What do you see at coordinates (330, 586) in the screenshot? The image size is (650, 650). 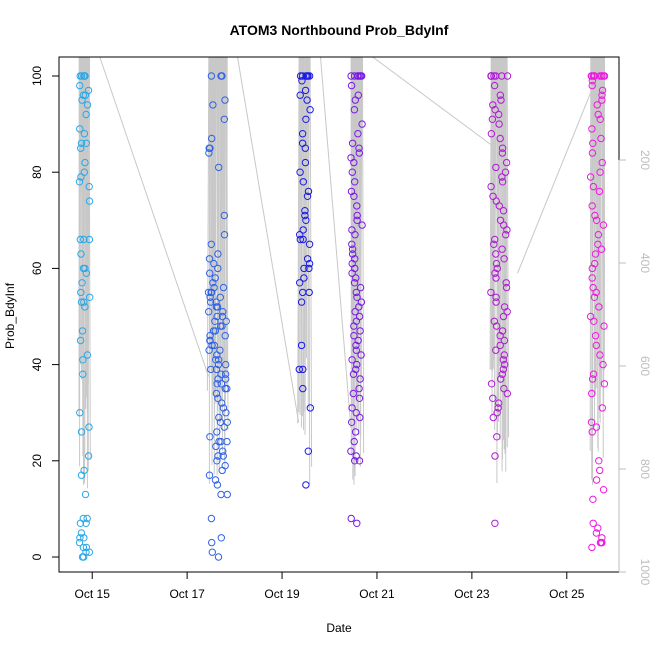 I see `x-axis: Oct 15 Oct 17 Oct 19 Oct 21 Oct 23 Oct 25` at bounding box center [330, 586].